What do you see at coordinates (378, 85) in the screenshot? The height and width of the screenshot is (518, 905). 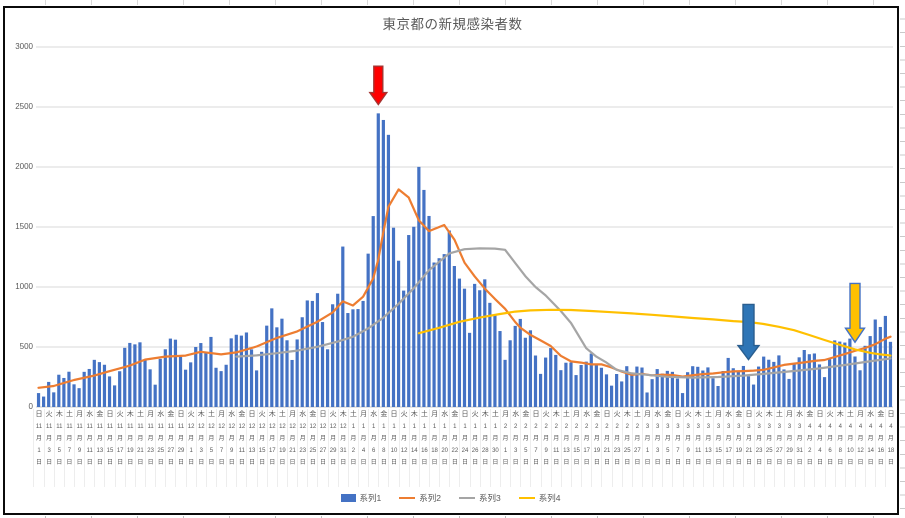 I see `red-arrow` at bounding box center [378, 85].